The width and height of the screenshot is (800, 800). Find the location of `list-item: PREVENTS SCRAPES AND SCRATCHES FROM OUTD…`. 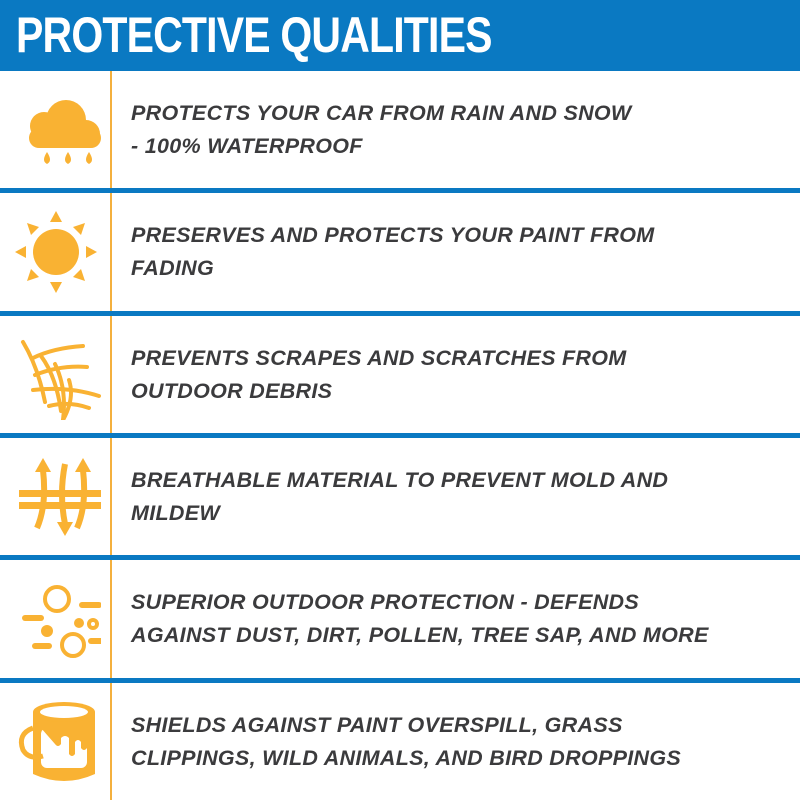

list-item: PREVENTS SCRAPES AND SCRATCHES FROM OUTD… is located at coordinates (400, 374).